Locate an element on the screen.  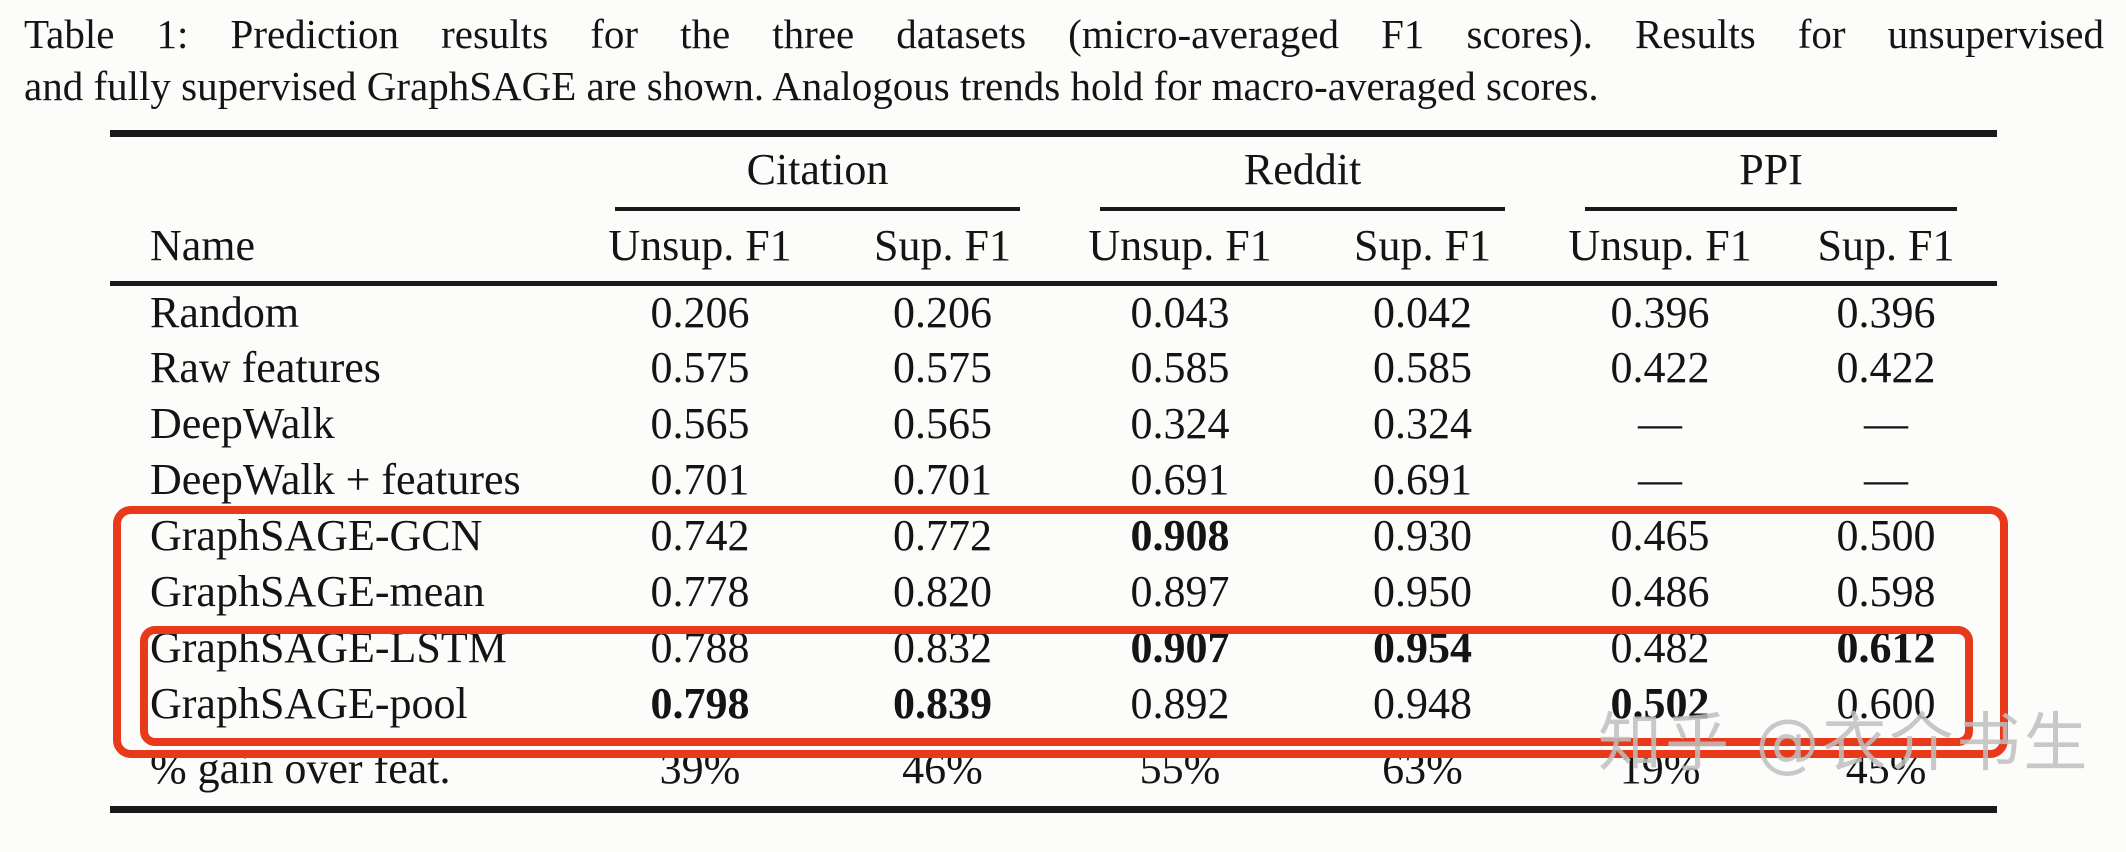
group-header-row: Citation Reddit PPI is located at coordinates (1053, 172).